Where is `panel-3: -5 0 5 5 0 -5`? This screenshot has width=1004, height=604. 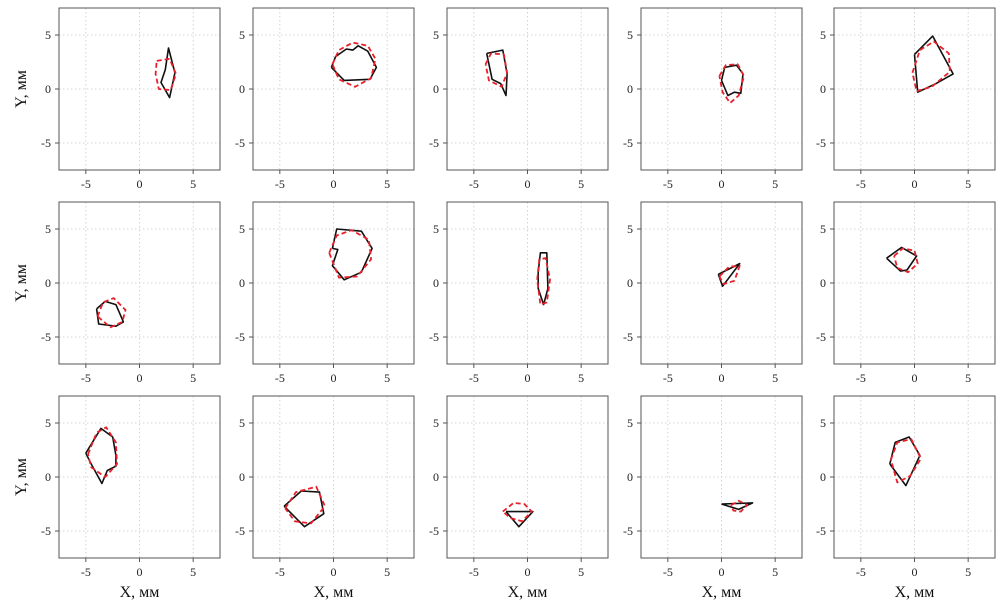 panel-3: -5 0 5 5 0 -5 is located at coordinates (519, 99).